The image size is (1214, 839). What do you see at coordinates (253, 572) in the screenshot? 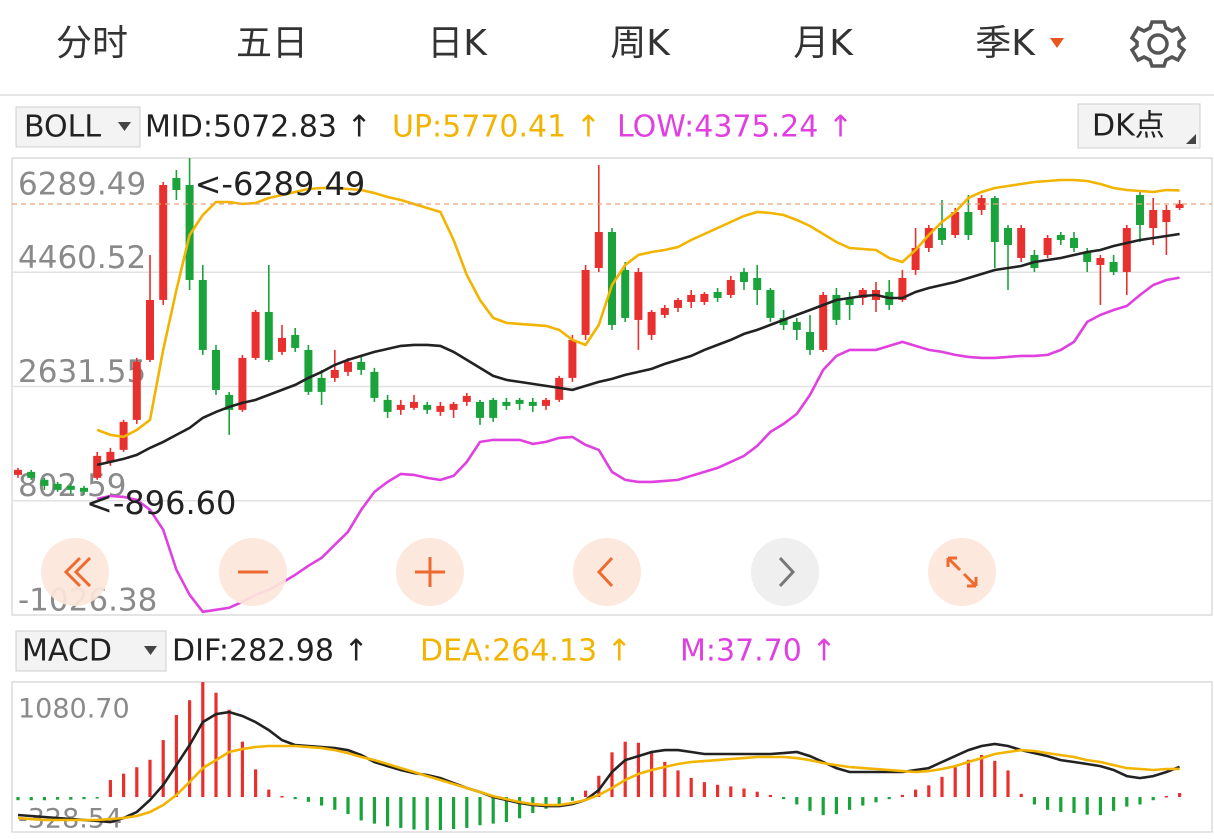
I see `zoom-out-button` at bounding box center [253, 572].